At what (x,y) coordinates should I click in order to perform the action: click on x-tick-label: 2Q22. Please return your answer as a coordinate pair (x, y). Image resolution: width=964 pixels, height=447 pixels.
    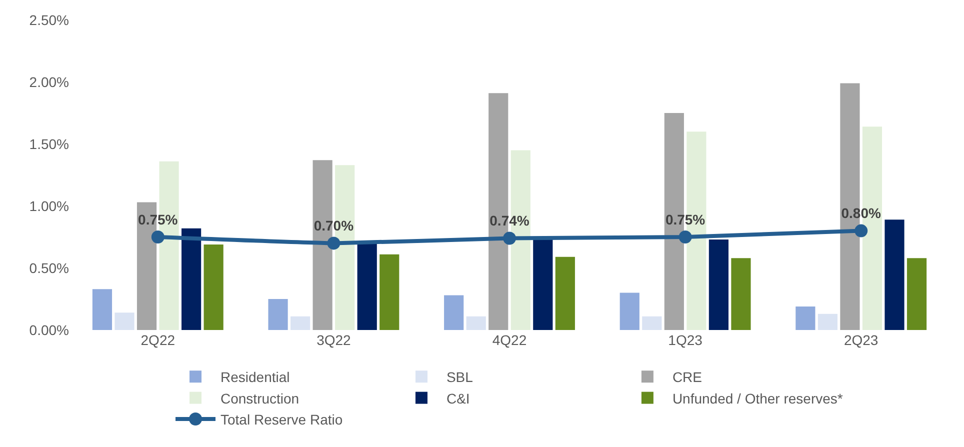
    Looking at the image, I should click on (158, 340).